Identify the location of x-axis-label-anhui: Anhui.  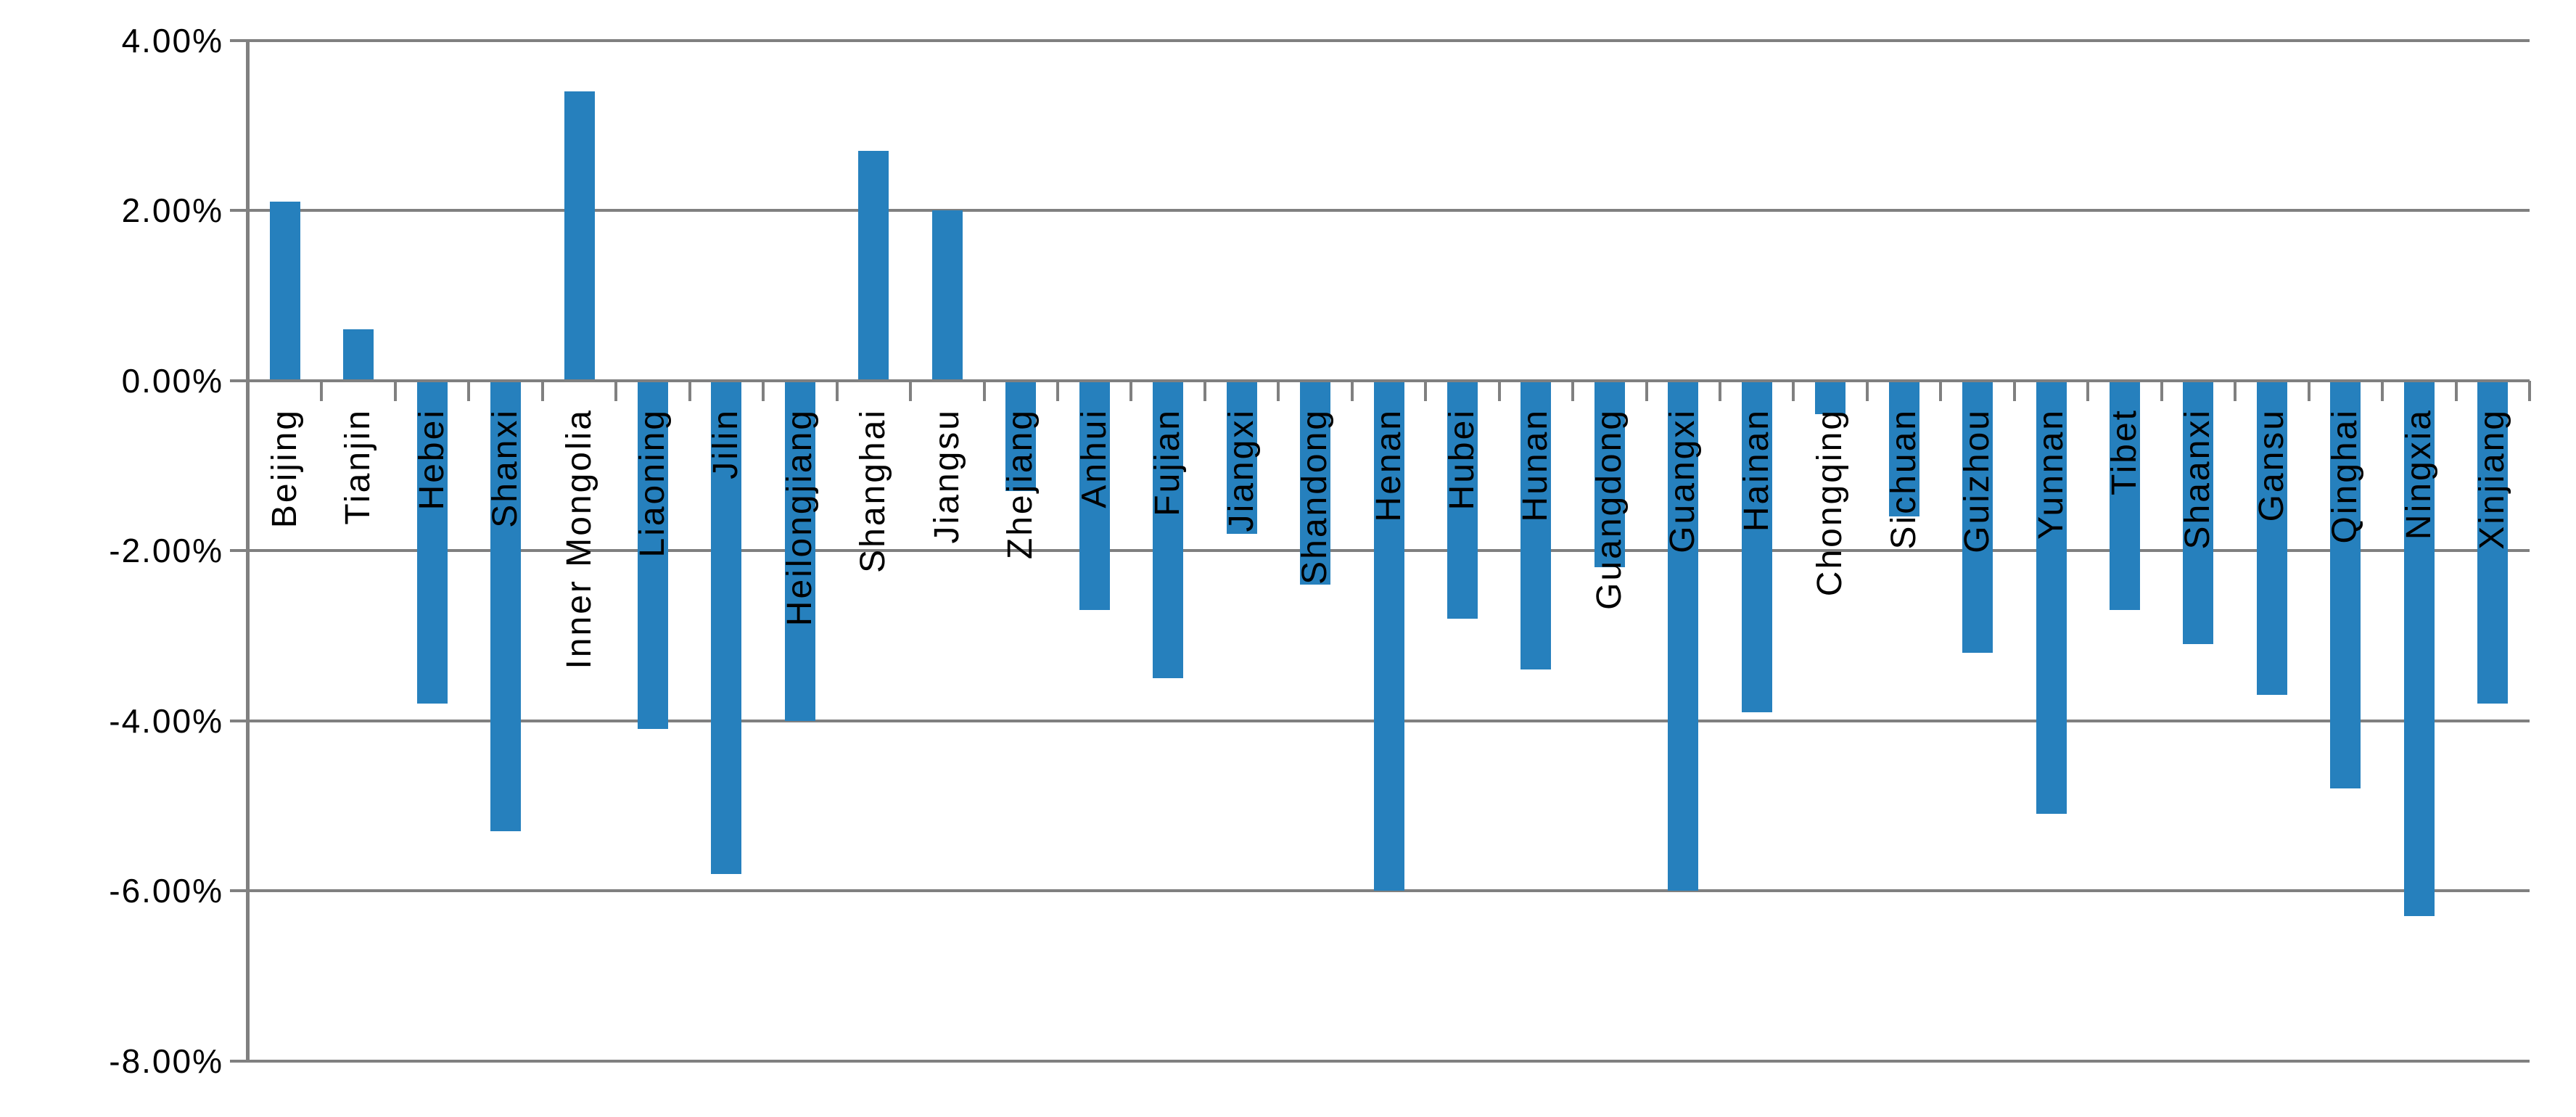
(1094, 458).